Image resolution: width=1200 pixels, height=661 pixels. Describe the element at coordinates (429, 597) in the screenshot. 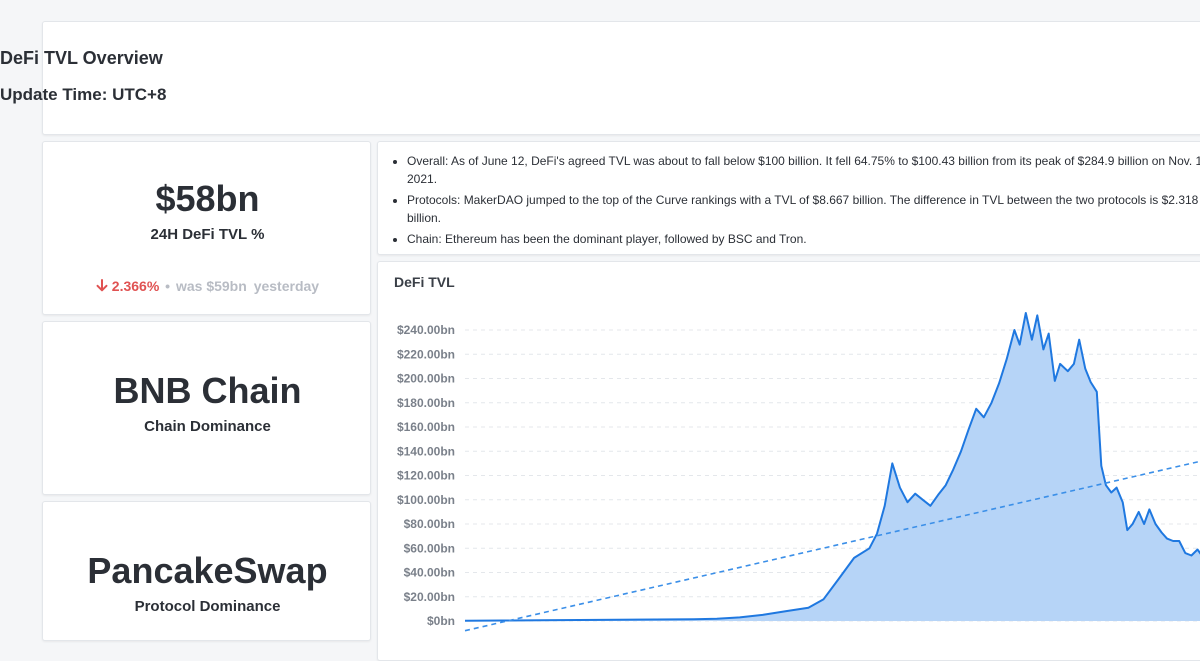

I see `y-tick-label: $20.00bn` at that location.